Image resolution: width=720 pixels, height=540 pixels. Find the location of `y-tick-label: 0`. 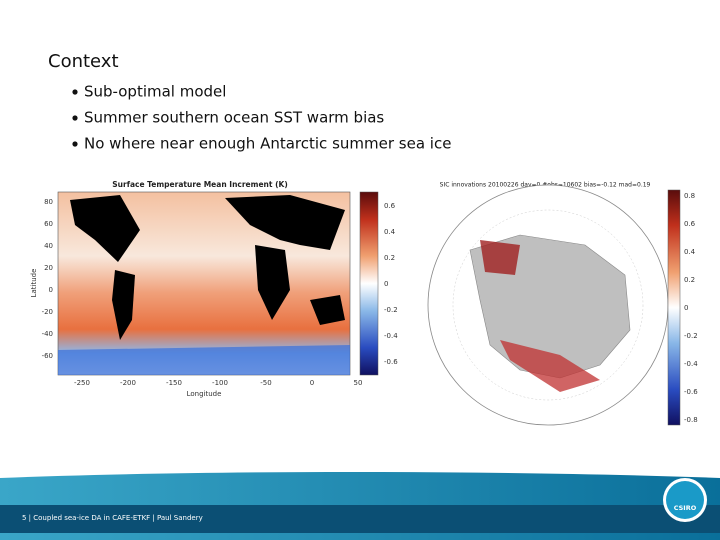

y-tick-label: 0 is located at coordinates (51, 290).